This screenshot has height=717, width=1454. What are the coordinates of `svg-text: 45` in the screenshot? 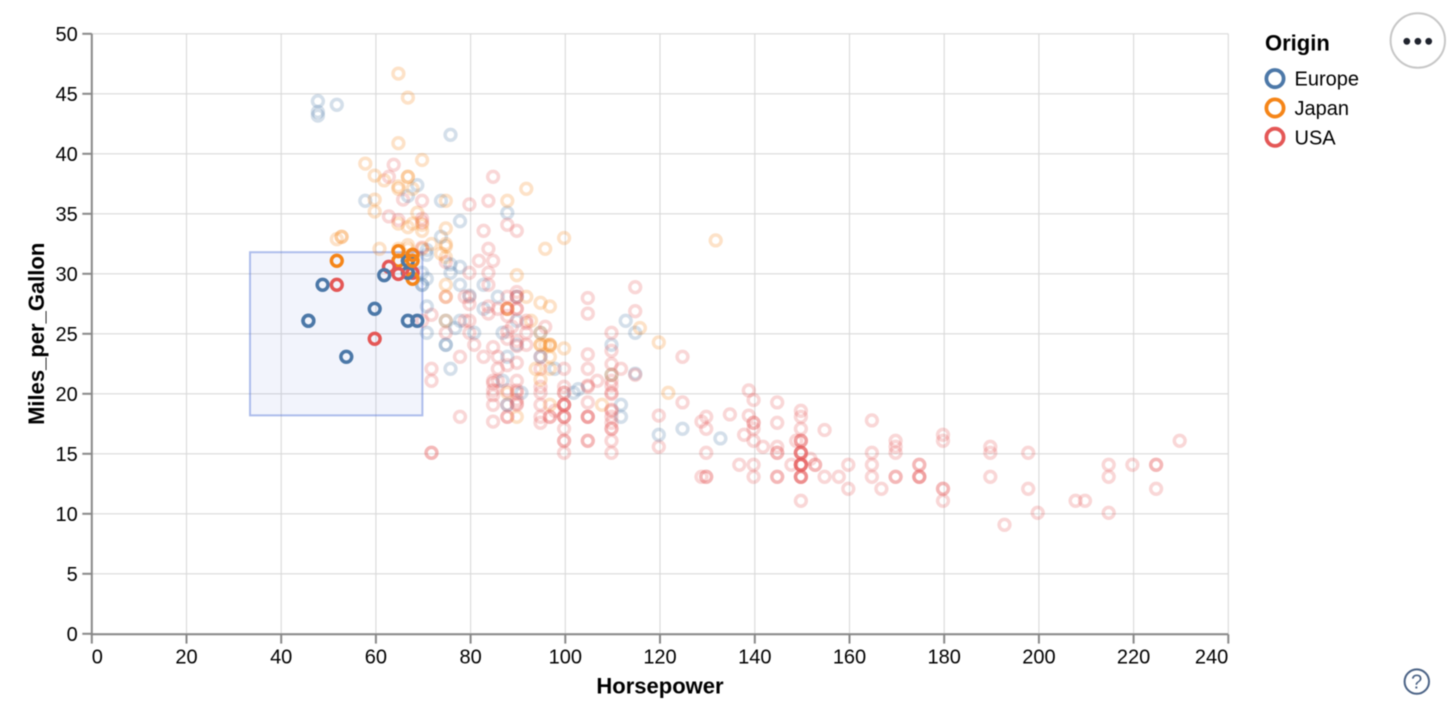 It's located at (67, 95).